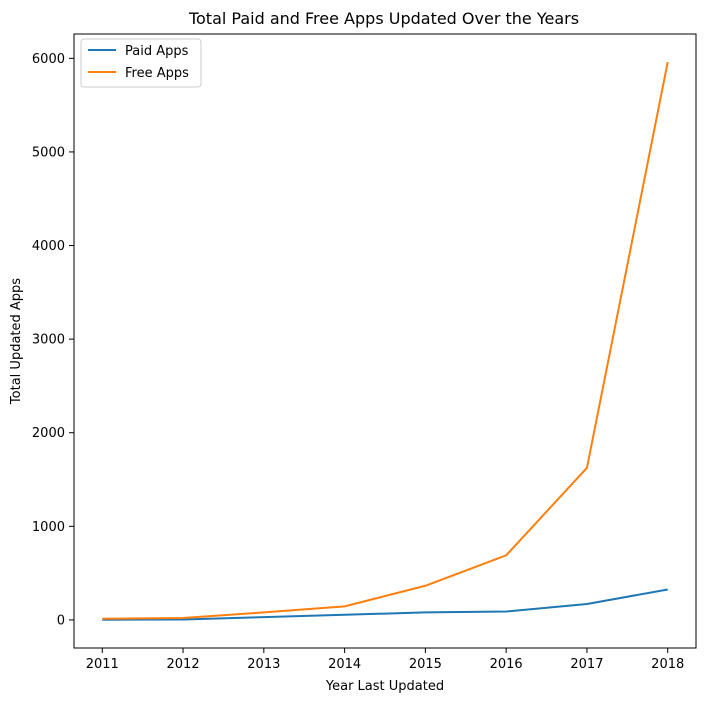 The image size is (704, 701). What do you see at coordinates (667, 664) in the screenshot?
I see `x-tick-label: 2018` at bounding box center [667, 664].